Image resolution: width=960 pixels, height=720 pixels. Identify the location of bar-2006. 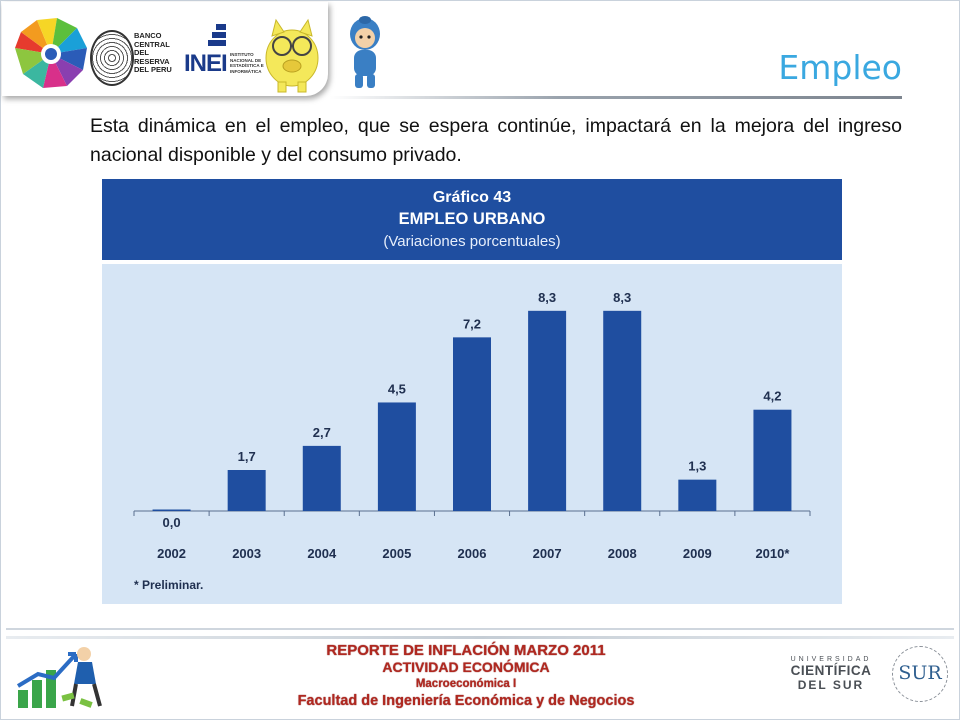
(472, 424).